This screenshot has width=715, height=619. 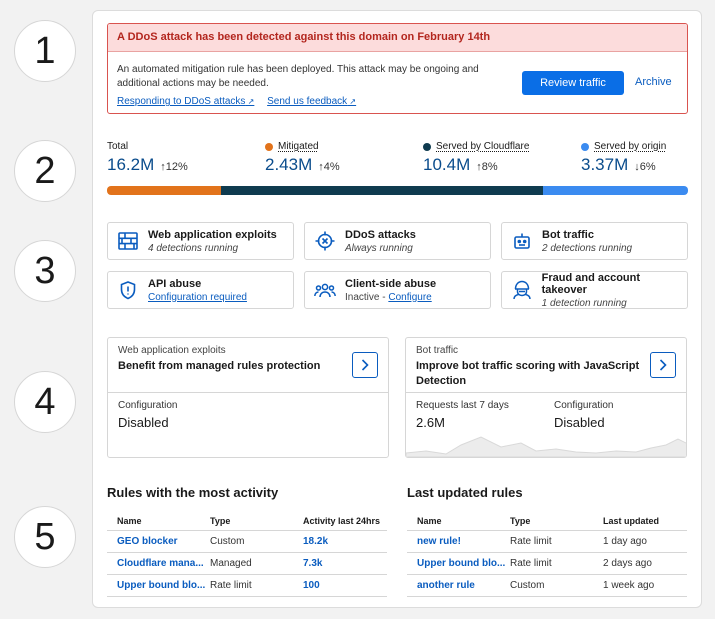 I want to click on step-number: 1, so click(x=45, y=50).